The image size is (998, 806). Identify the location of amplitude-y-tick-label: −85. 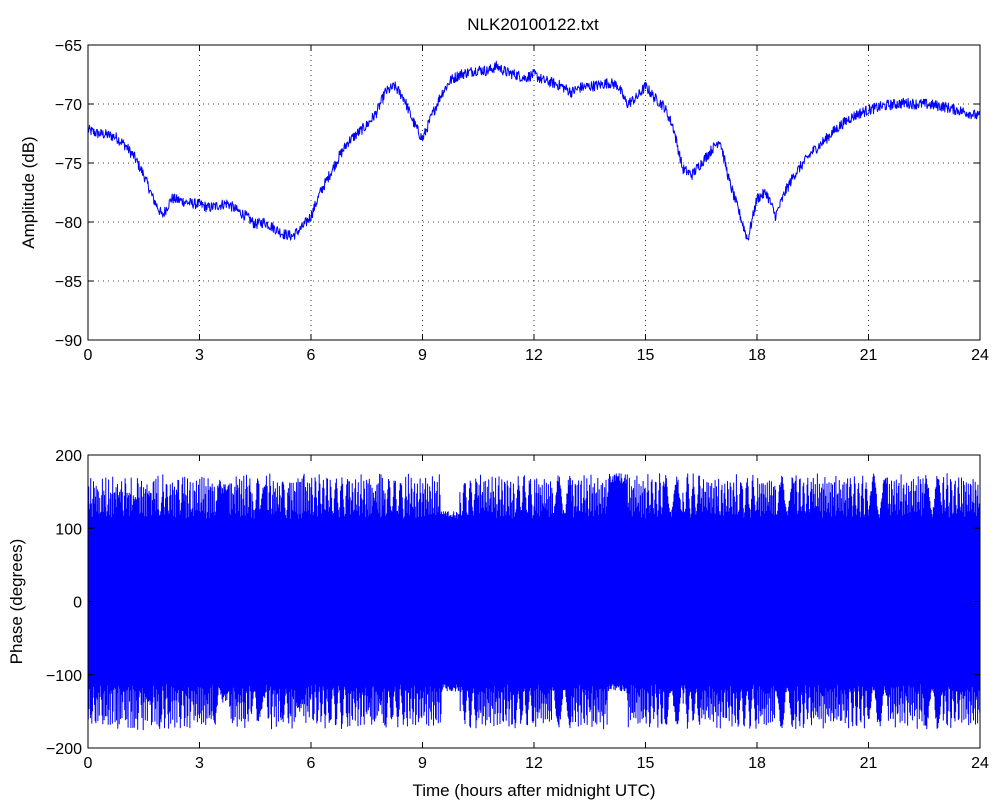
(68, 282).